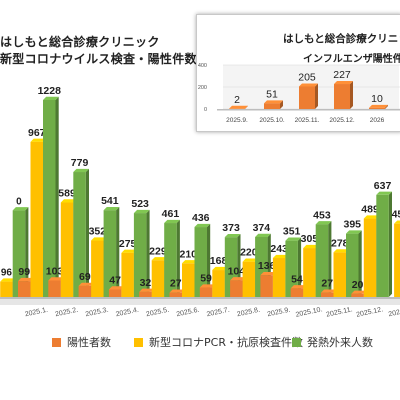 The image size is (400, 400). What do you see at coordinates (378, 106) in the screenshot?
I see `inset-bar-2026-top` at bounding box center [378, 106].